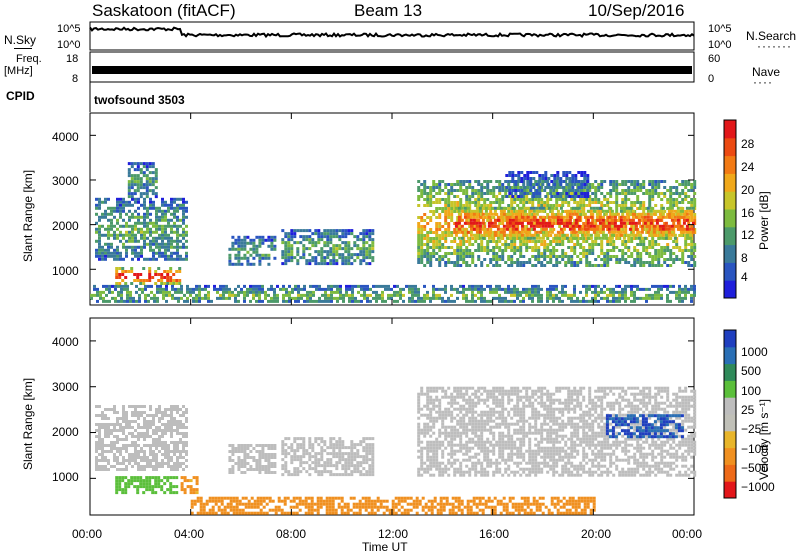 The width and height of the screenshot is (800, 554). What do you see at coordinates (65, 181) in the screenshot?
I see `power-ytick: 3000` at bounding box center [65, 181].